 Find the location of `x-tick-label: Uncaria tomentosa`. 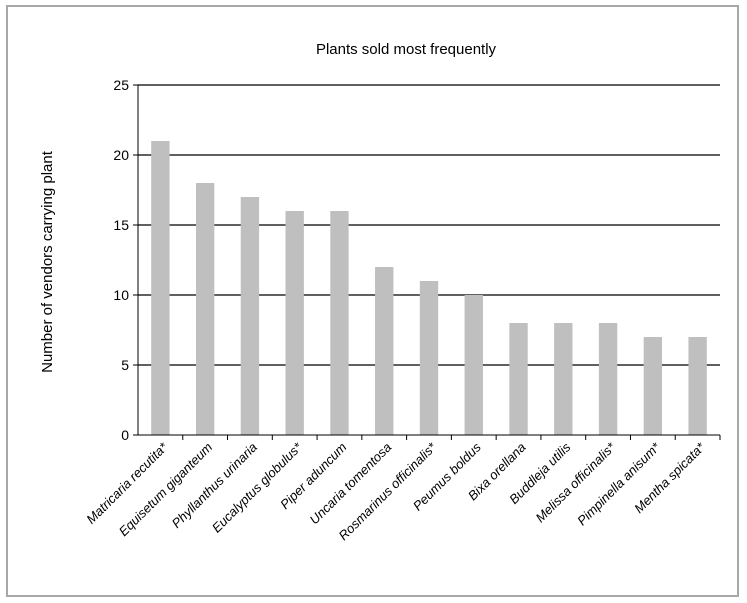

x-tick-label: Uncaria tomentosa is located at coordinates (351, 484).